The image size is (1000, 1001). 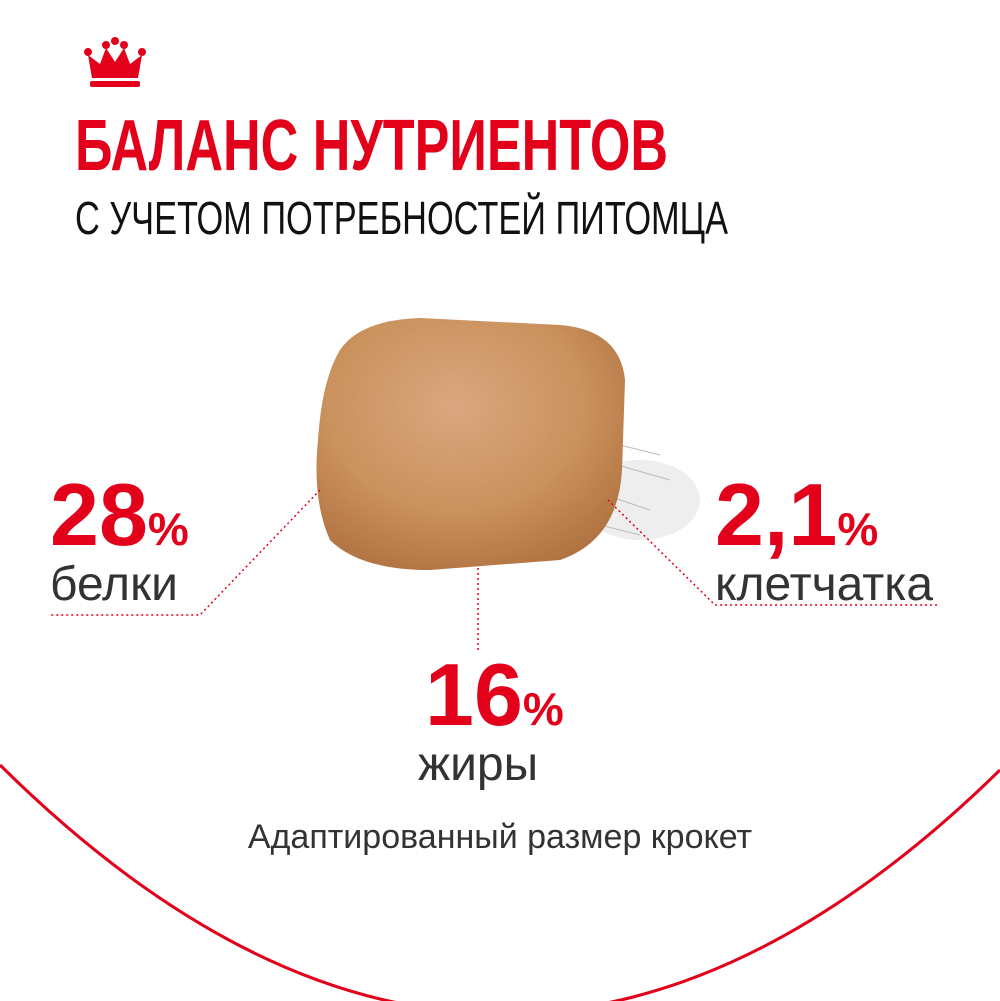 I want to click on logo, so click(x=115, y=62).